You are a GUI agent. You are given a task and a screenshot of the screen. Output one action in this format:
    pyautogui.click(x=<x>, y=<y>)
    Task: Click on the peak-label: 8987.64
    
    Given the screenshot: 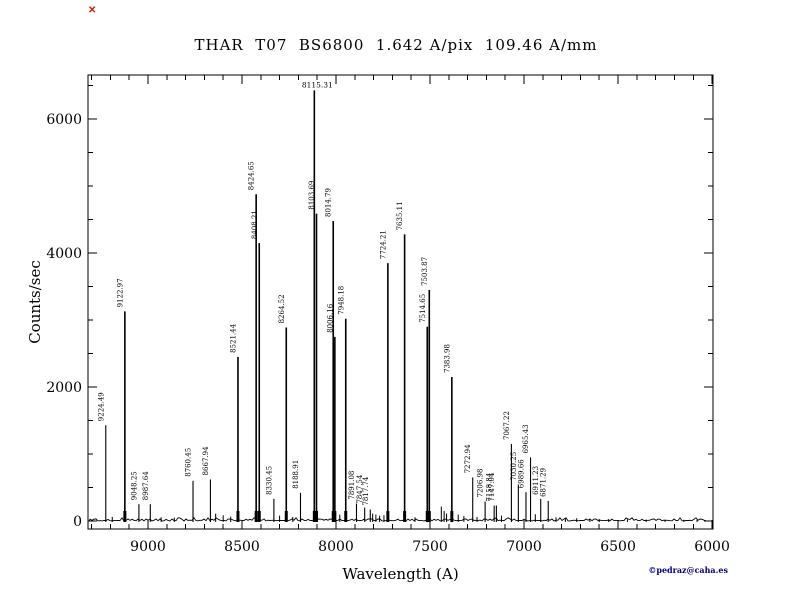 What is the action you would take?
    pyautogui.click(x=146, y=485)
    